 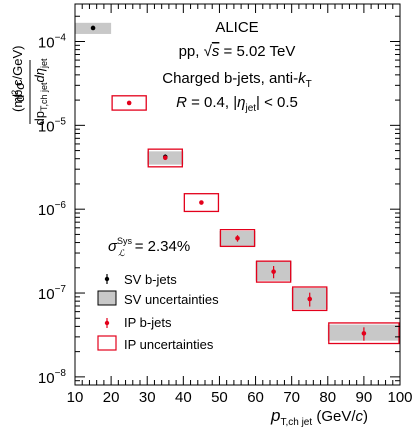 What do you see at coordinates (107, 298) in the screenshot?
I see `legend-sv-box` at bounding box center [107, 298].